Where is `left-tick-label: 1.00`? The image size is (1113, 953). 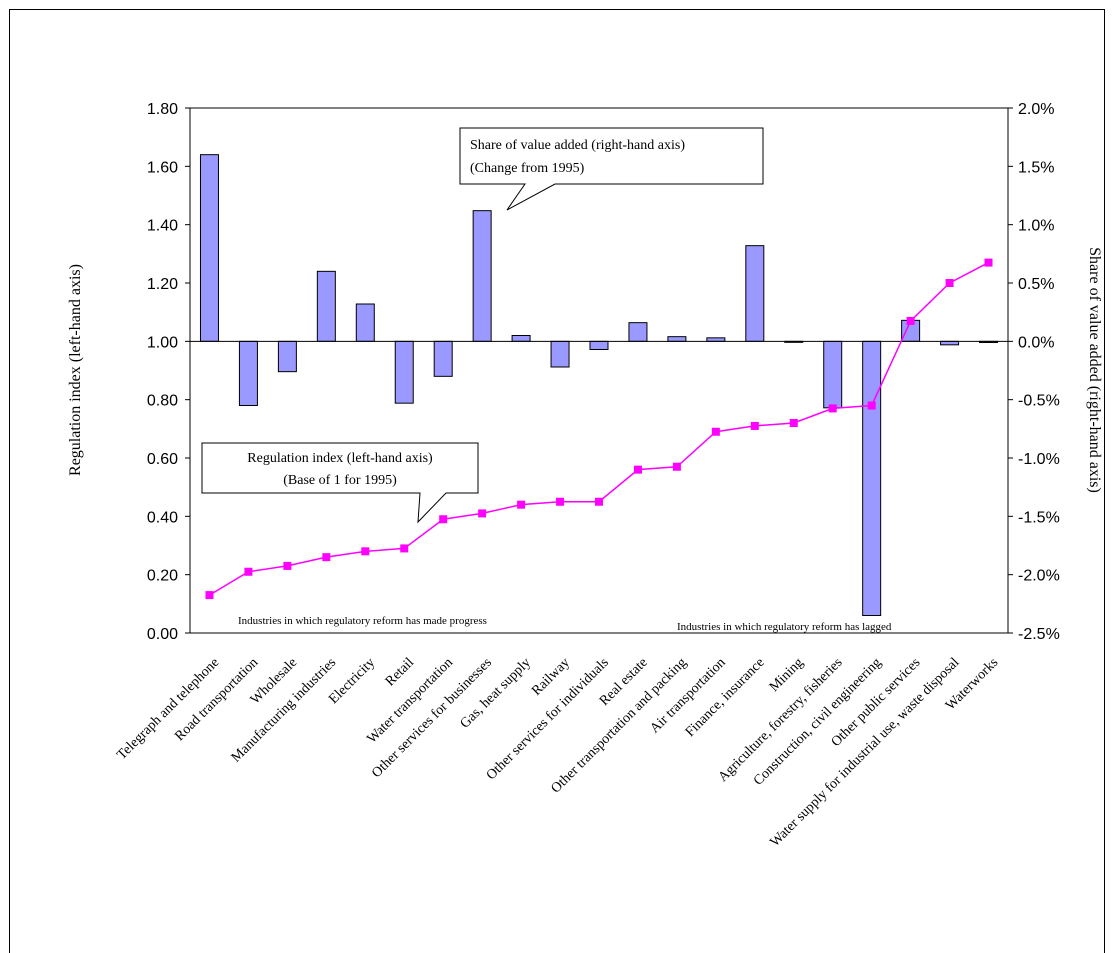
left-tick-label: 1.00 is located at coordinates (162, 342).